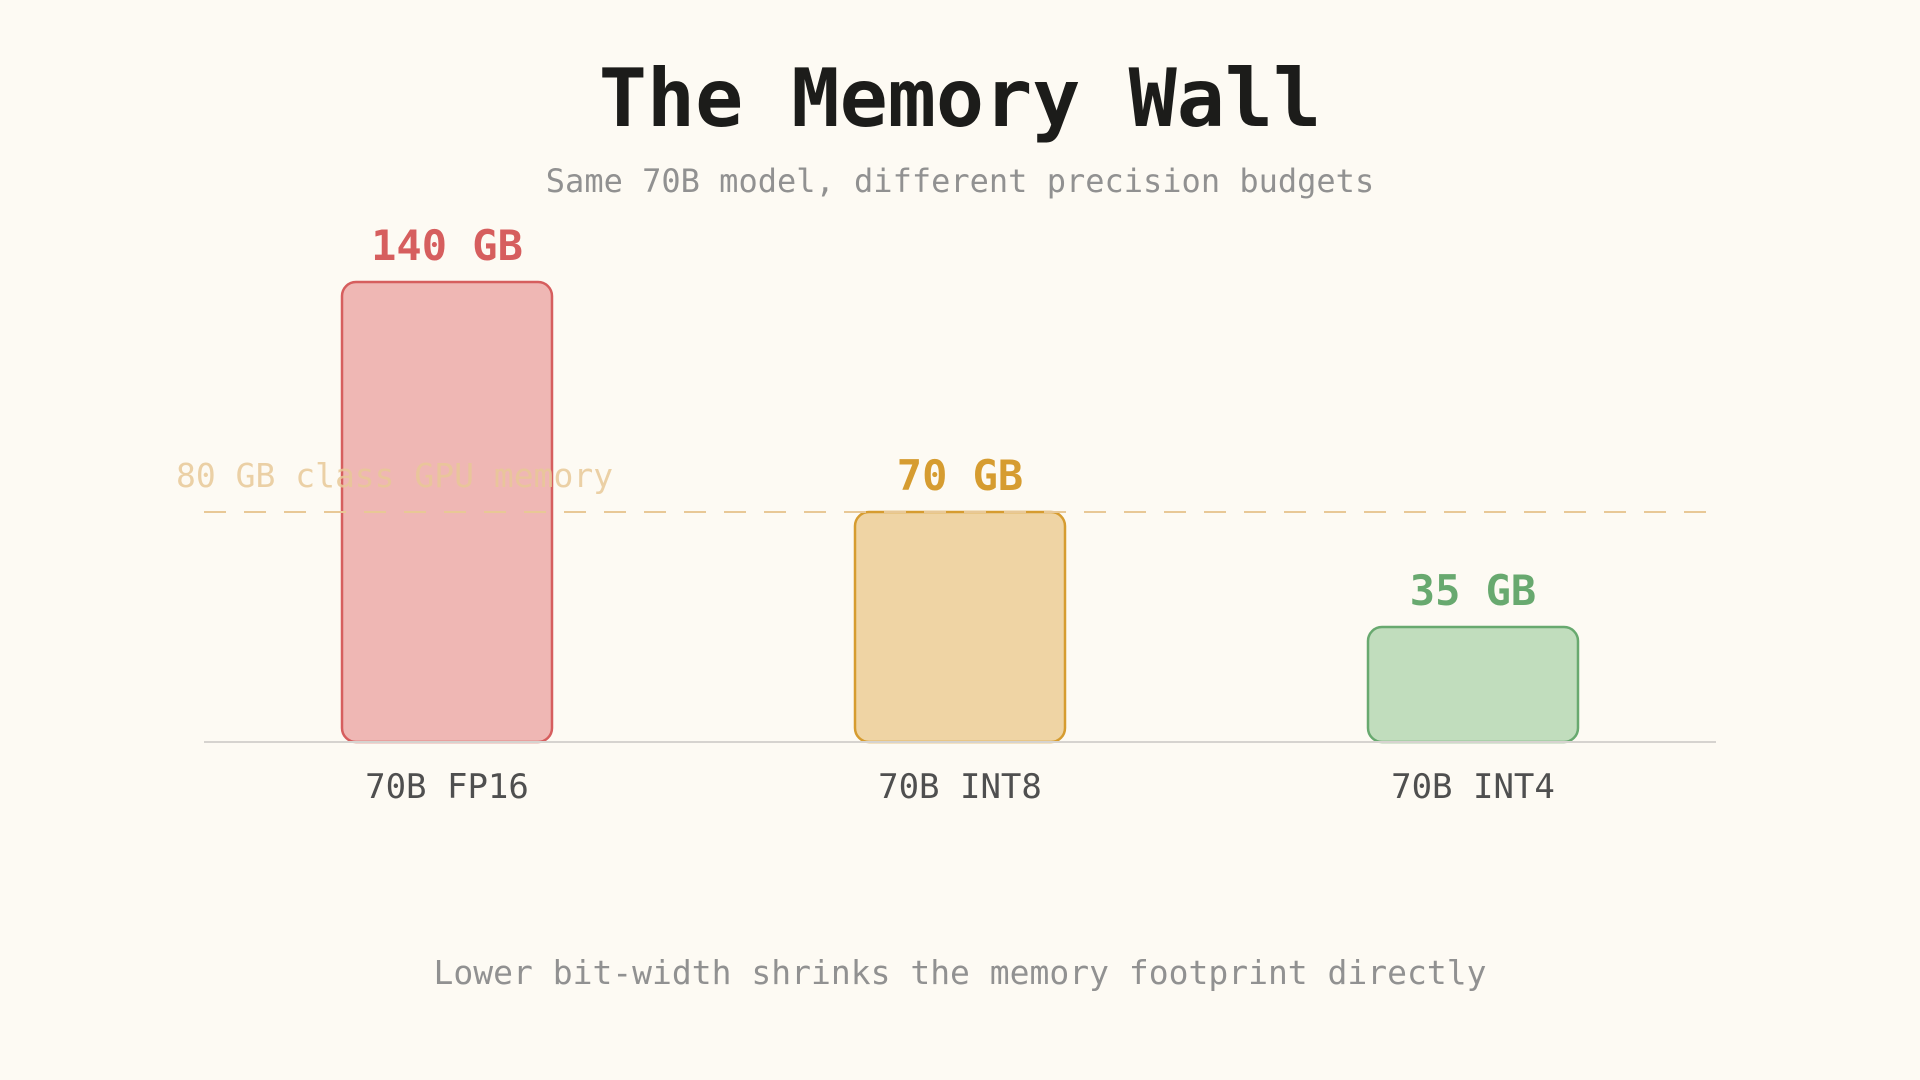 The width and height of the screenshot is (1920, 1080). What do you see at coordinates (1473, 787) in the screenshot?
I see `category-label: 70B INT4` at bounding box center [1473, 787].